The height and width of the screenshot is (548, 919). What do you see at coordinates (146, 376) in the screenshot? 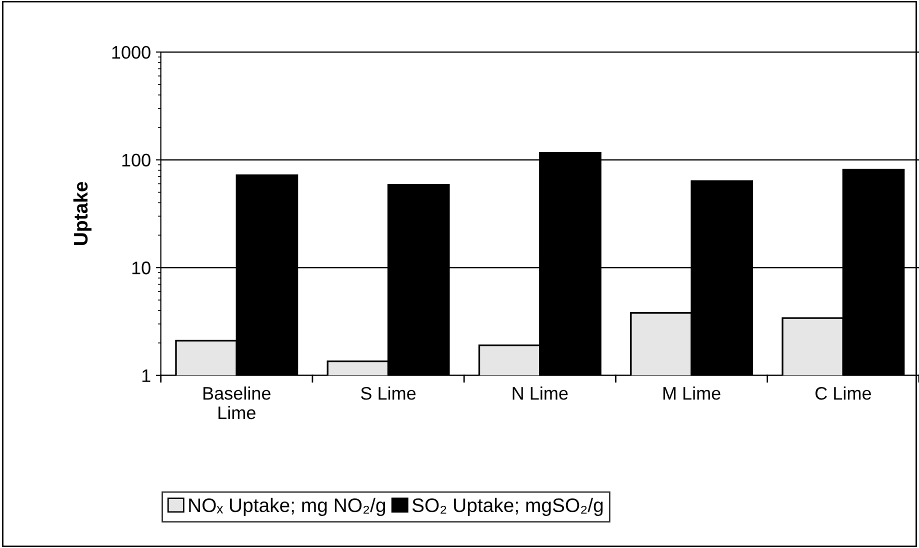
I see `y-tick-label: 1` at bounding box center [146, 376].